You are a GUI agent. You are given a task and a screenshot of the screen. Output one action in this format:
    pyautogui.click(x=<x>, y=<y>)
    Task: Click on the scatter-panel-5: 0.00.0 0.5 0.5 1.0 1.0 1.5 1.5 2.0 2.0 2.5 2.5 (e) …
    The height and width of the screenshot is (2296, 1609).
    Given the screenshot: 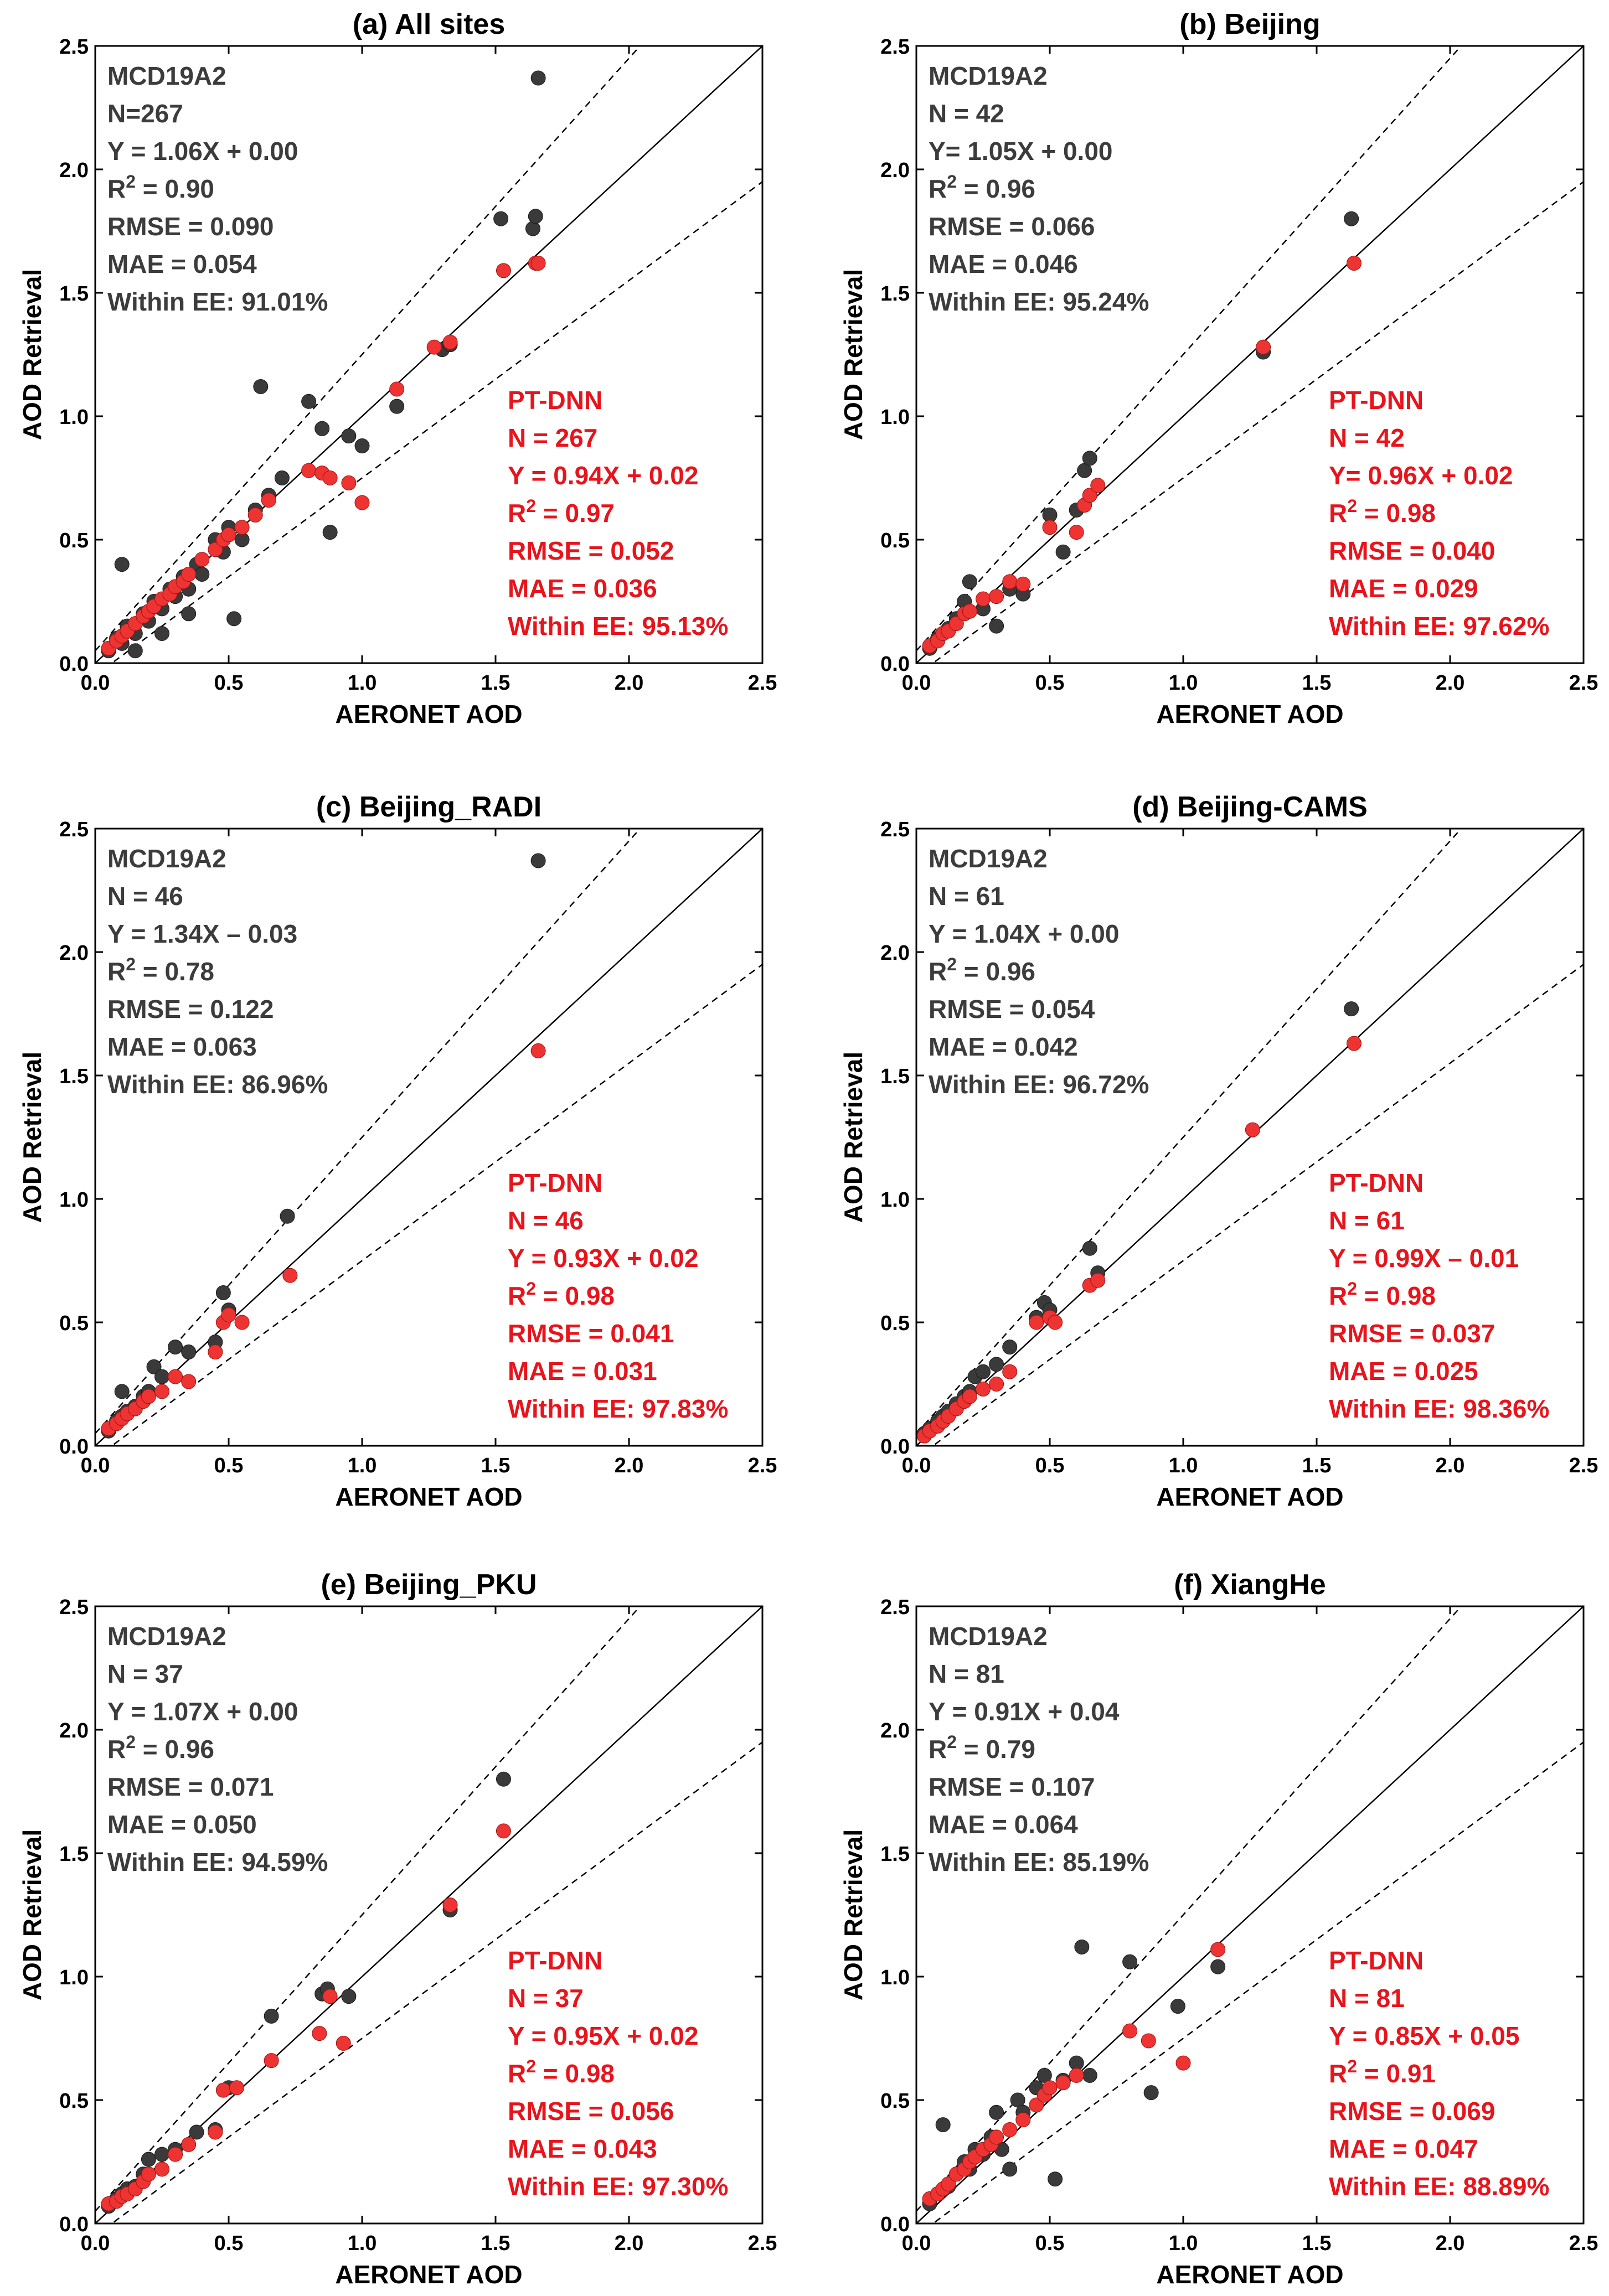 What is the action you would take?
    pyautogui.click(x=397, y=1929)
    